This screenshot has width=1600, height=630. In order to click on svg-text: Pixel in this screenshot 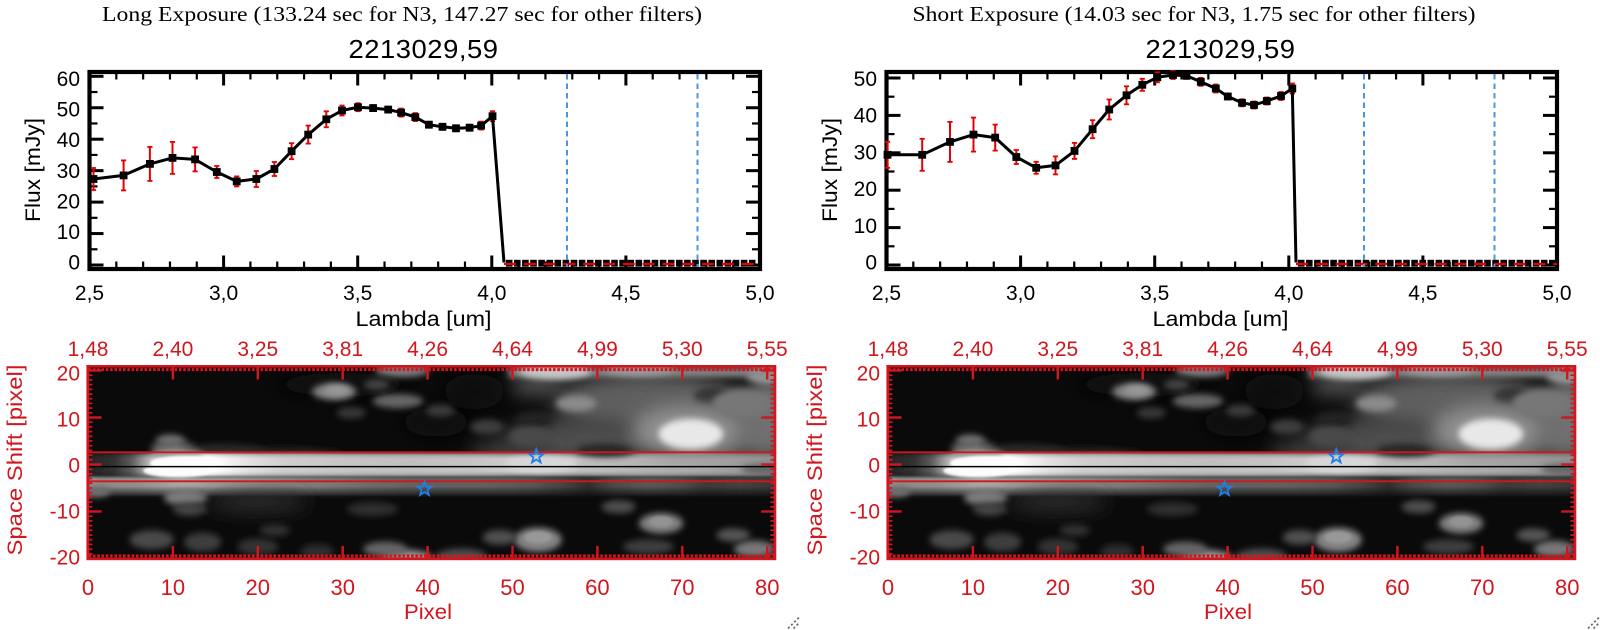, I will do `click(428, 612)`.